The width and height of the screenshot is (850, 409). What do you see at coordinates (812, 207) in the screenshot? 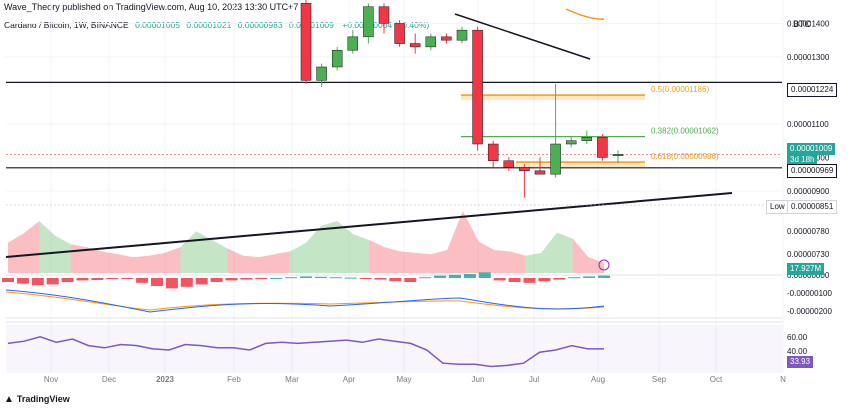
I see `low-value-label: 0.00000851` at bounding box center [812, 207].